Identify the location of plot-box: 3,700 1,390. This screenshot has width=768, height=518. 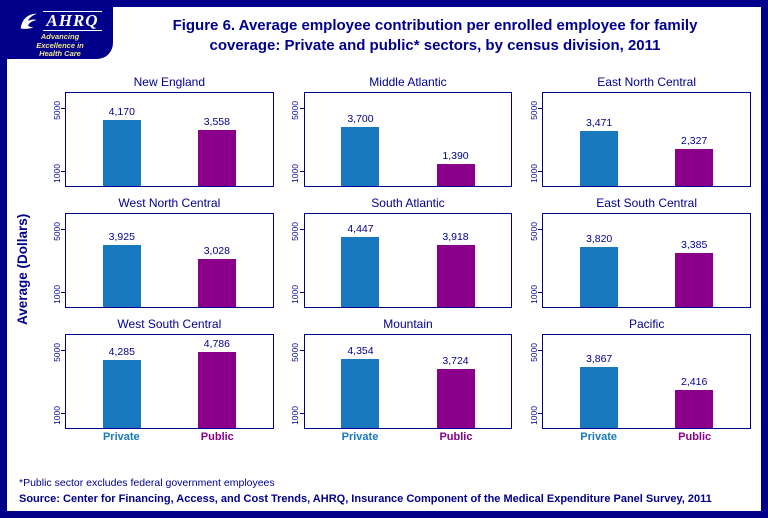
(408, 139).